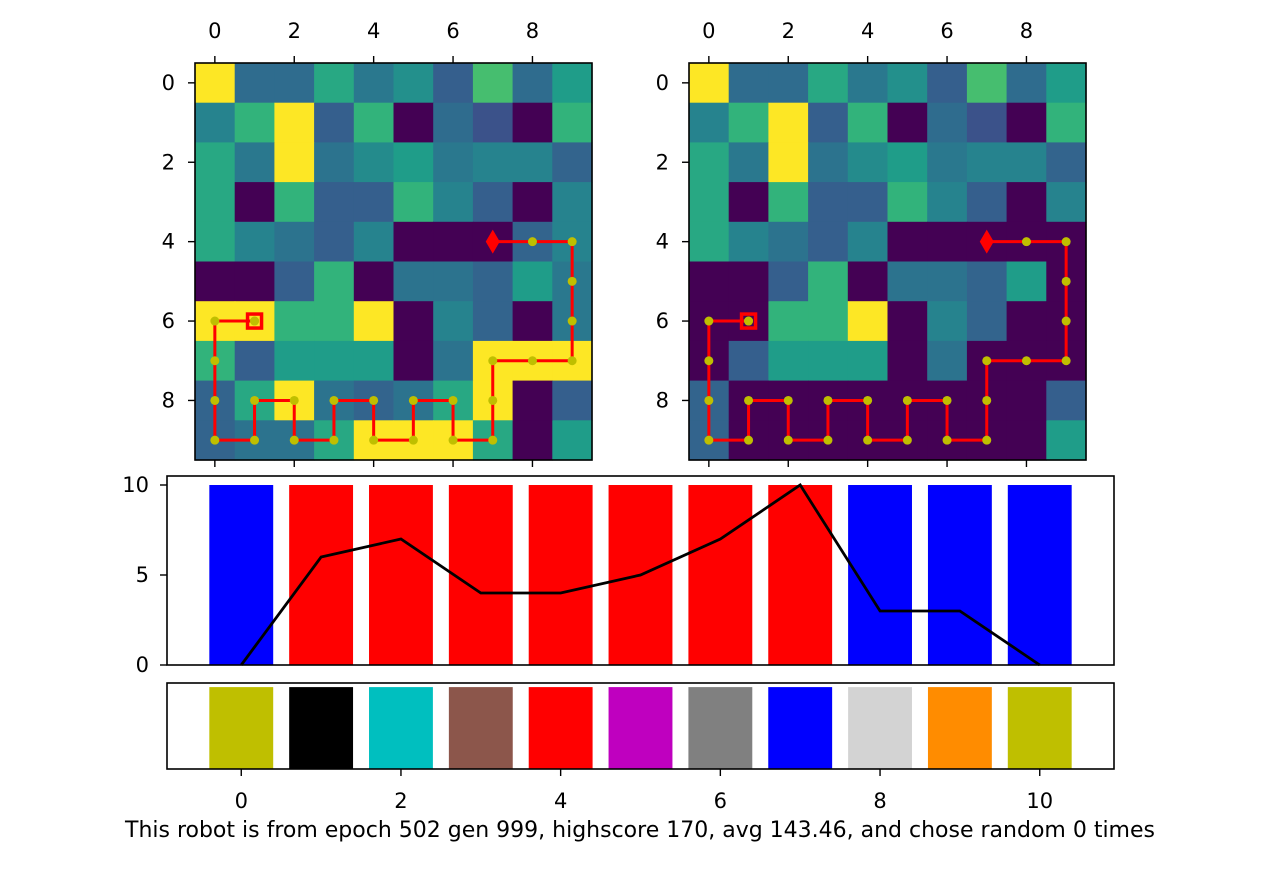 This screenshot has height=869, width=1280. What do you see at coordinates (986, 241) in the screenshot?
I see `start-marker` at bounding box center [986, 241].